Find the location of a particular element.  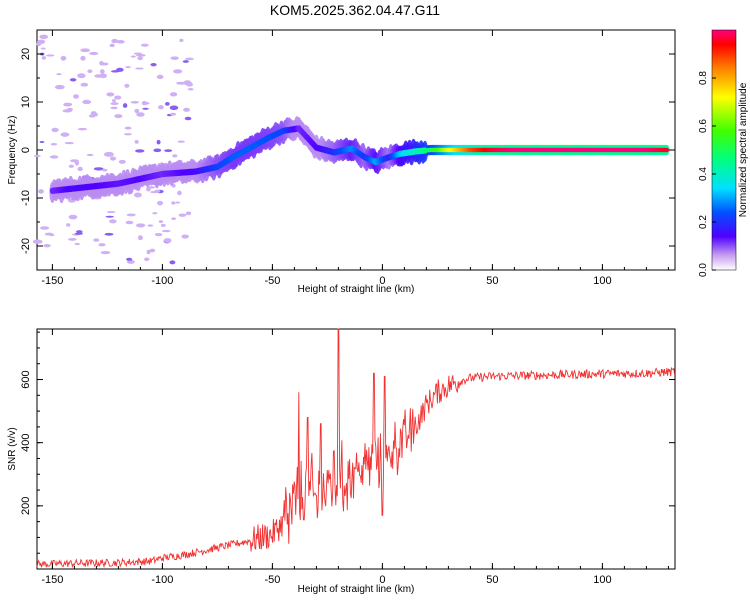

spectrogram-x-tick-label: 50 is located at coordinates (492, 281).